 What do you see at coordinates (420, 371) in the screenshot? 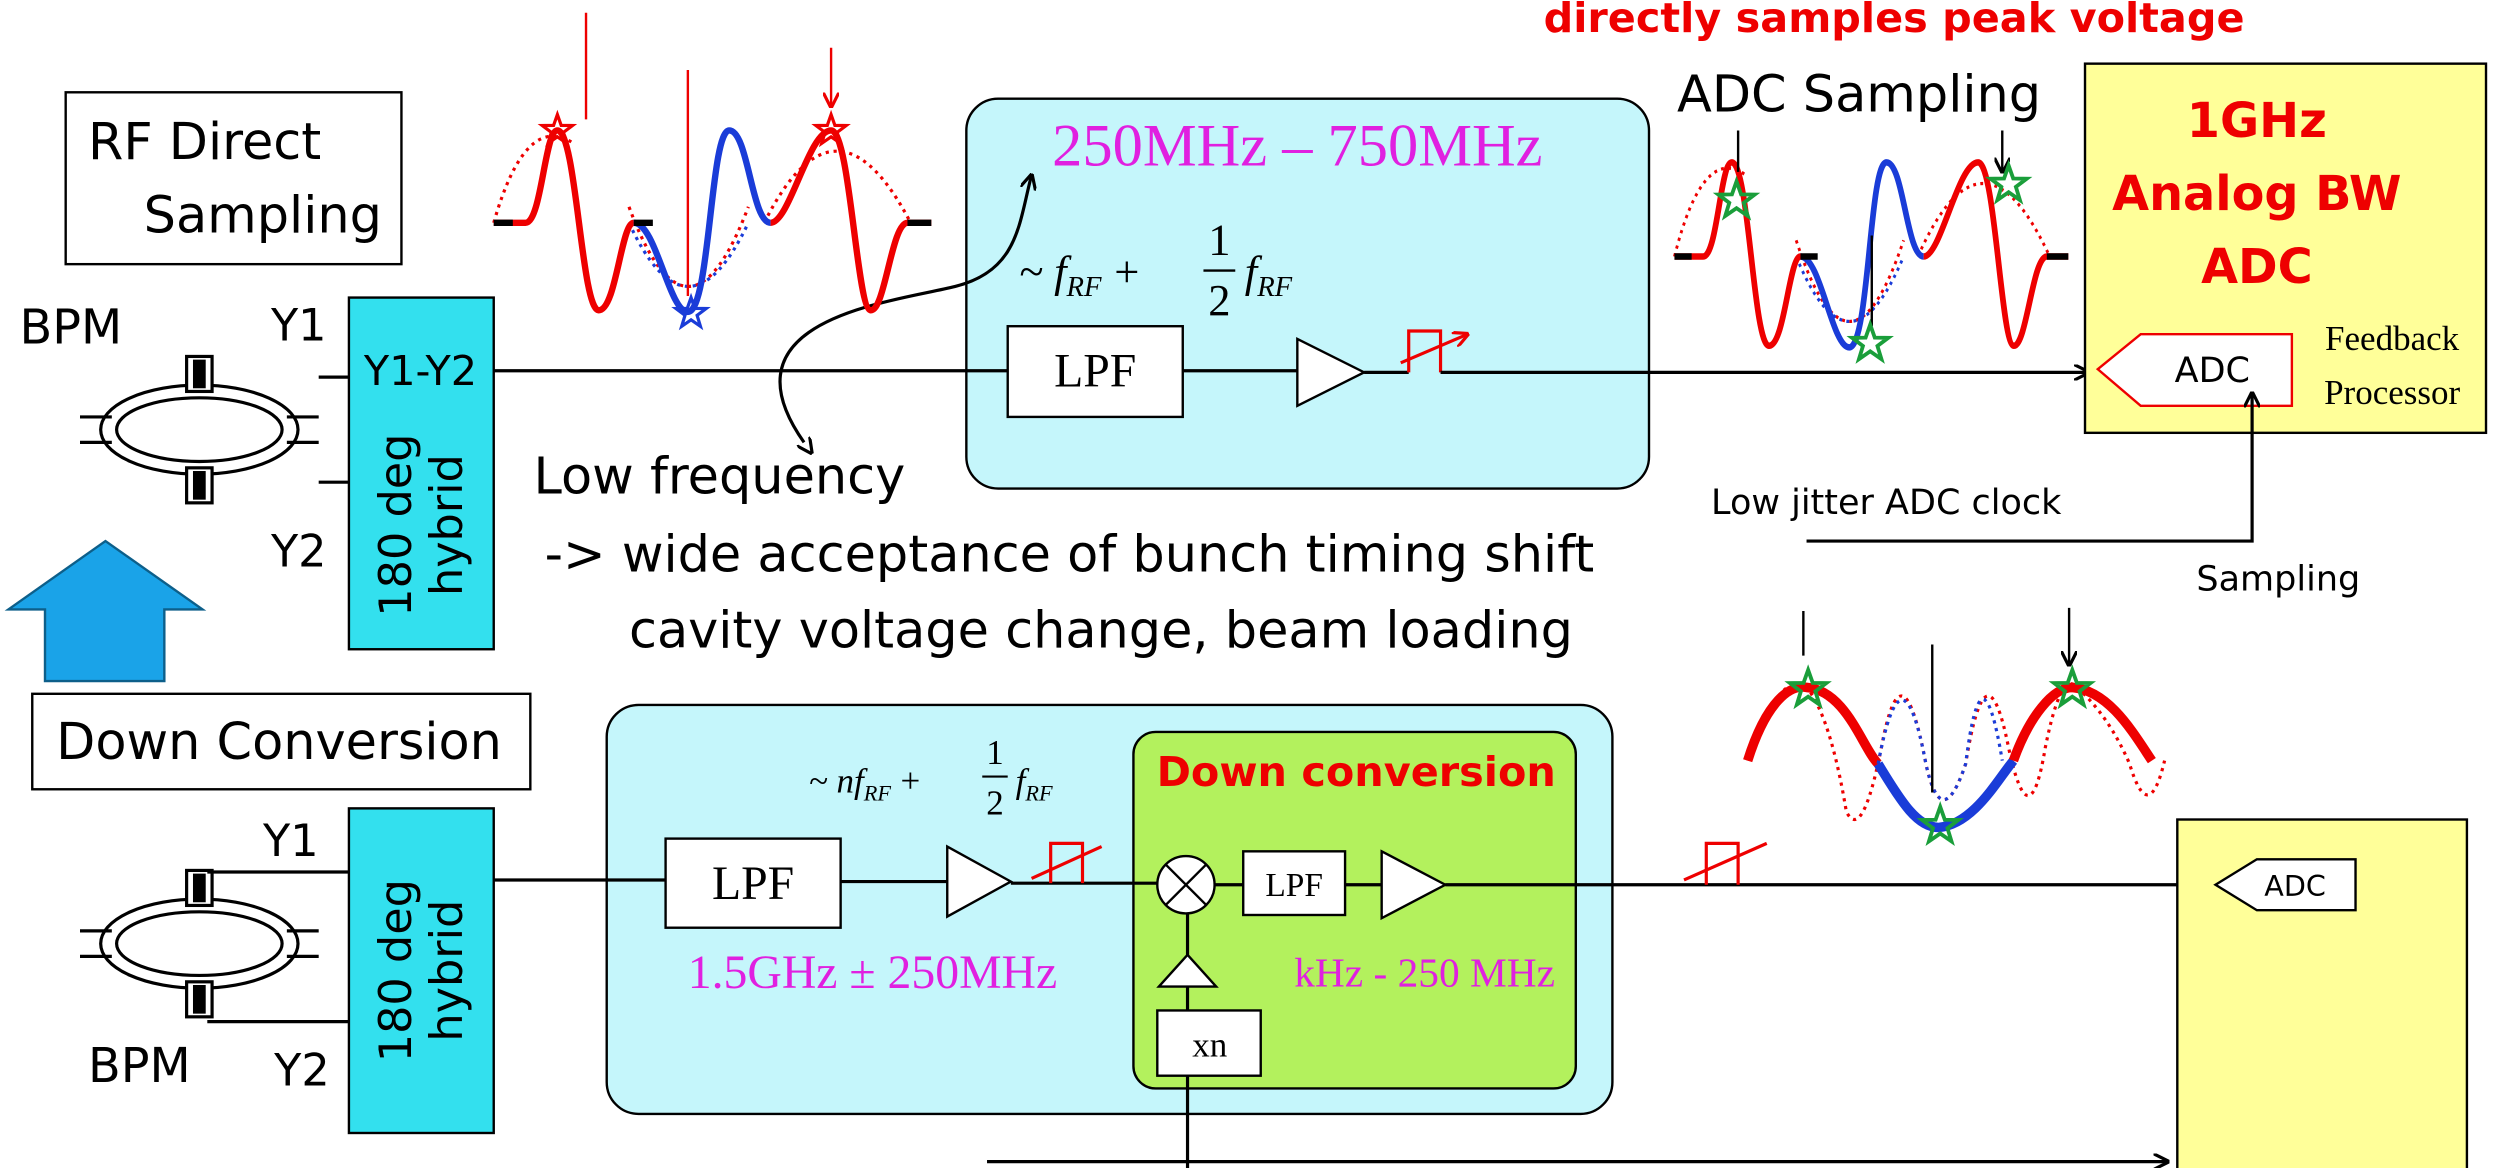
I see `hybrid-input: Y1-Y2` at bounding box center [420, 371].